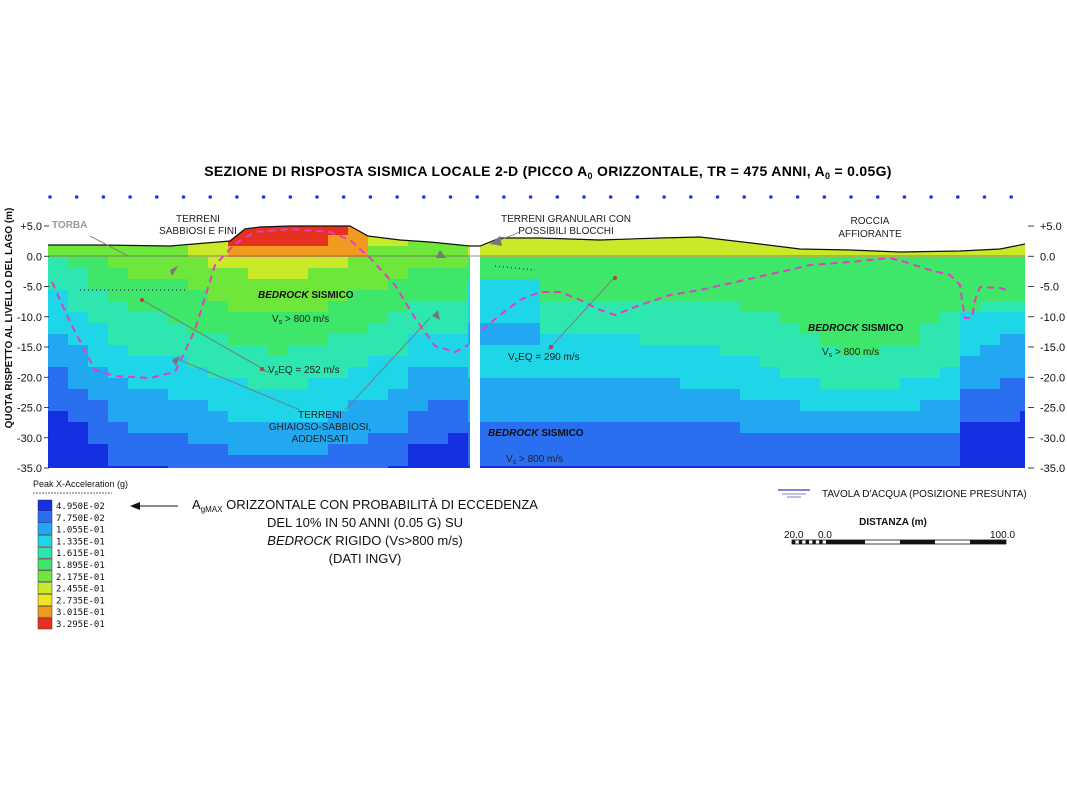 This screenshot has height=800, width=1067. What do you see at coordinates (306, 295) in the screenshot?
I see `label-bedrock-1: BEDROCK SISMICO` at bounding box center [306, 295].